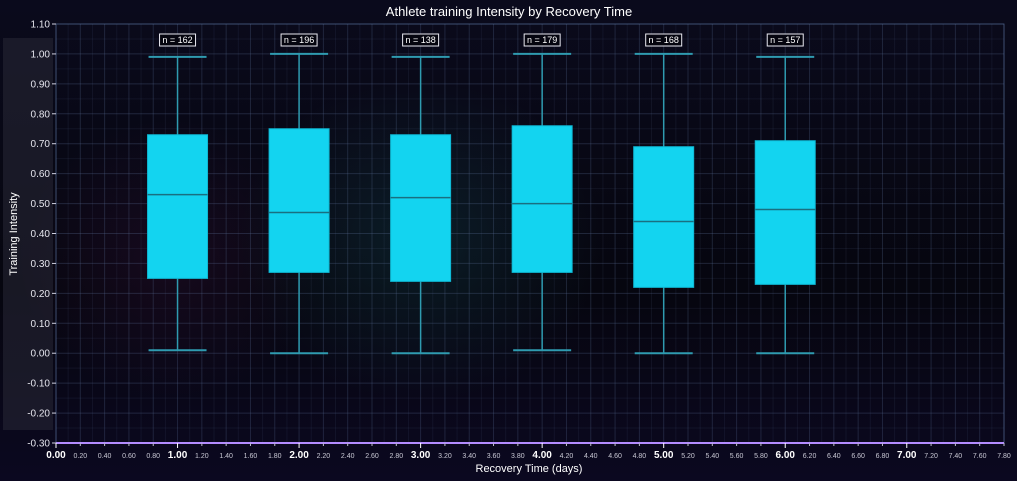  Describe the element at coordinates (41, 354) in the screenshot. I see `y-tick-label: 0.00` at that location.